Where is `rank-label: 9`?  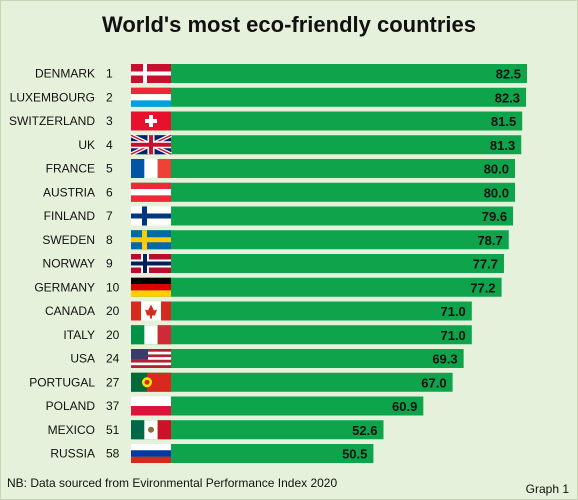
rank-label: 9 is located at coordinates (109, 264).